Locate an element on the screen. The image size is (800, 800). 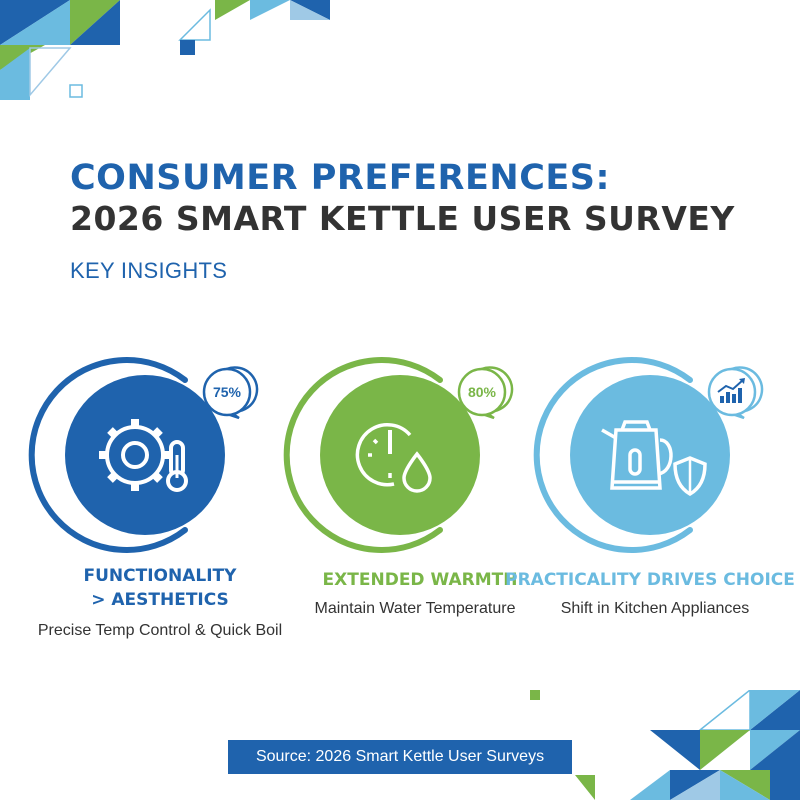
title-line-1: CONSUMER PREFERENCES: is located at coordinates (340, 178).